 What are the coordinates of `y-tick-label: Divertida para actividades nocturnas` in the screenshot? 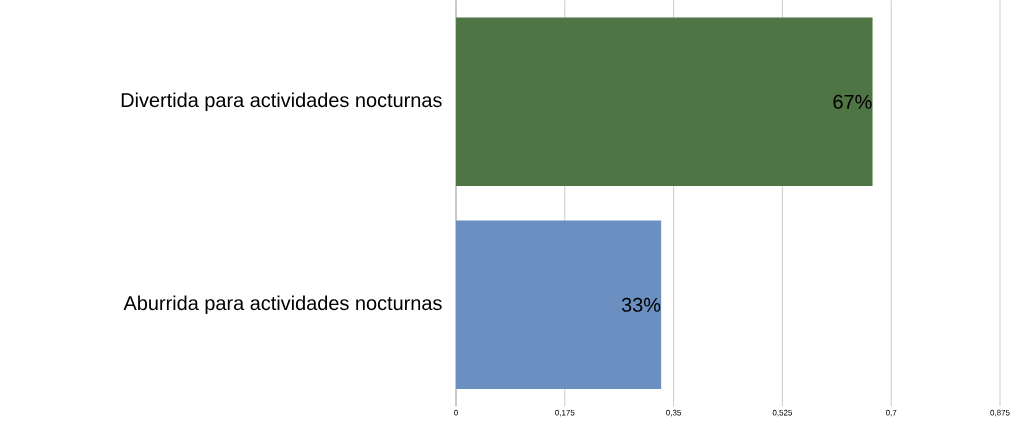 It's located at (281, 101).